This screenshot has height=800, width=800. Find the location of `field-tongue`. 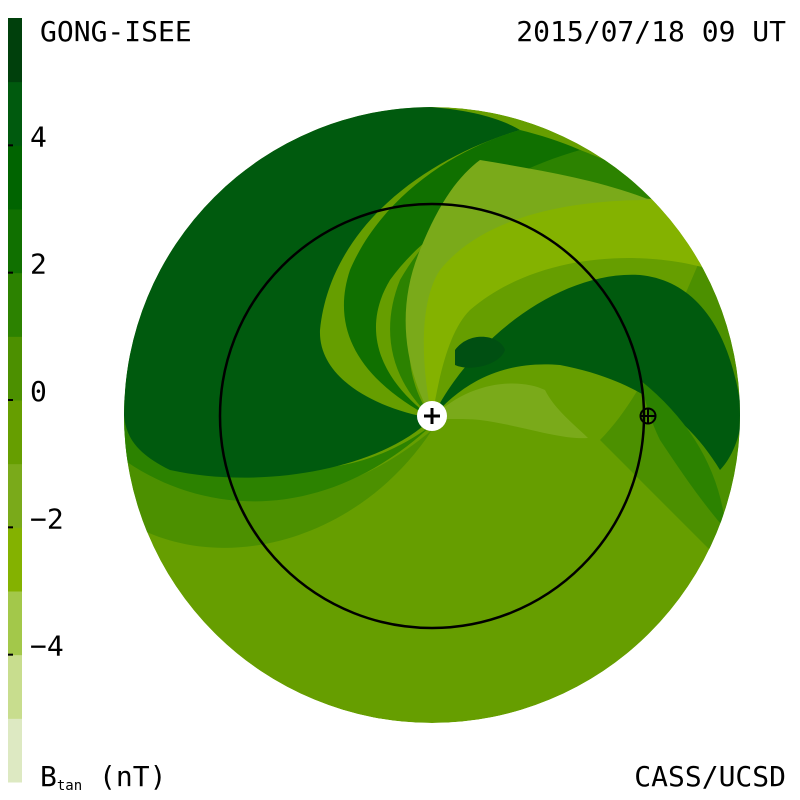

field-tongue is located at coordinates (510, 411).